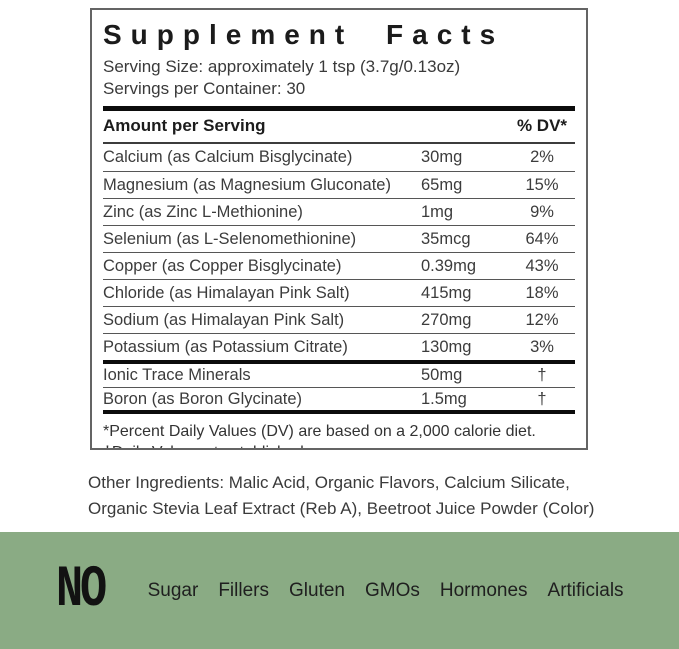 The image size is (679, 649). What do you see at coordinates (226, 292) in the screenshot?
I see `nutrient-name: Chloride (as Himalayan Pink Salt)` at bounding box center [226, 292].